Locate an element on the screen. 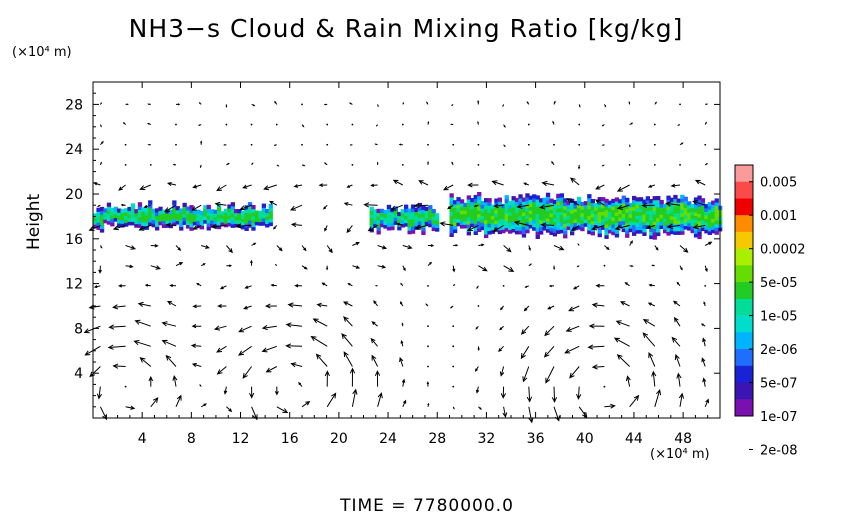 The image size is (854, 519). y-tick-label-4: 20 is located at coordinates (74, 195).